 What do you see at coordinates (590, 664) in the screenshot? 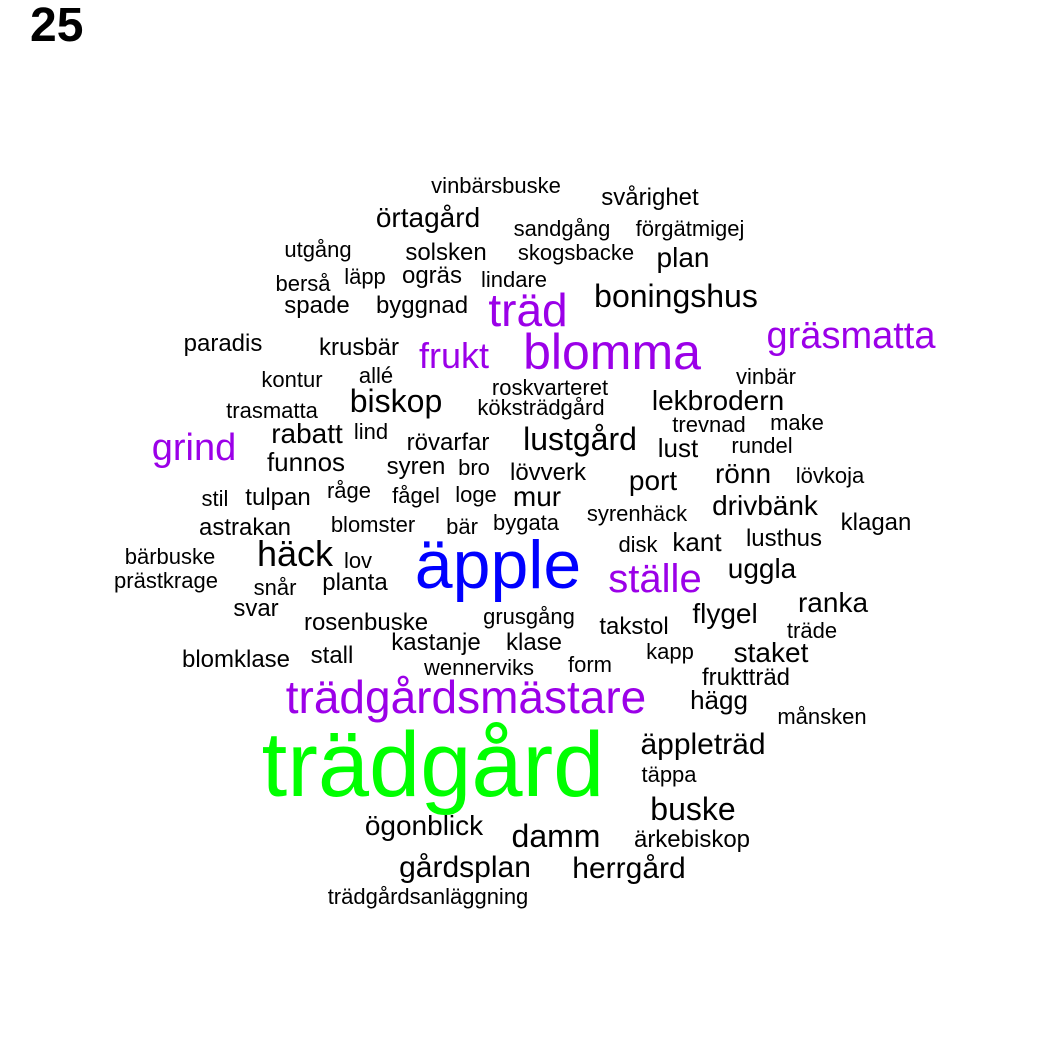
I see `cloud-word: form` at bounding box center [590, 664].